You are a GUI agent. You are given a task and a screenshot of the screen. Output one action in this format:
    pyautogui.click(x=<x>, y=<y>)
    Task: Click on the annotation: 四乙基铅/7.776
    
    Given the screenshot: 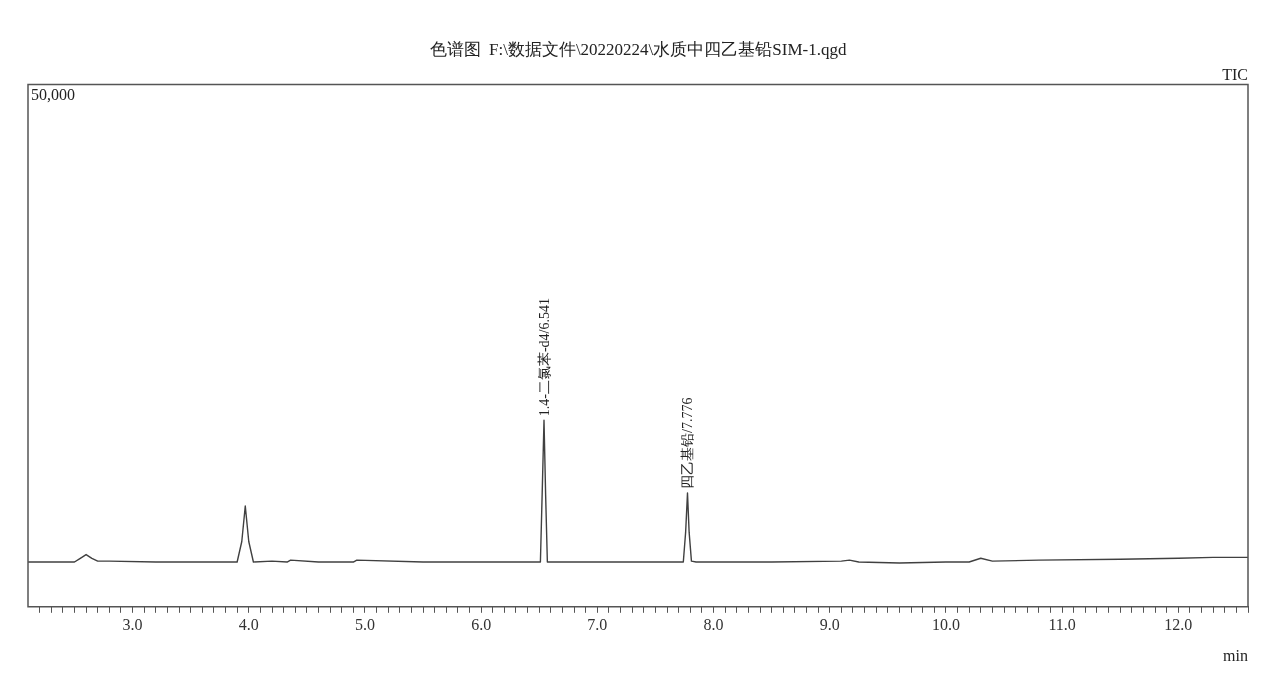 What is the action you would take?
    pyautogui.click(x=688, y=443)
    